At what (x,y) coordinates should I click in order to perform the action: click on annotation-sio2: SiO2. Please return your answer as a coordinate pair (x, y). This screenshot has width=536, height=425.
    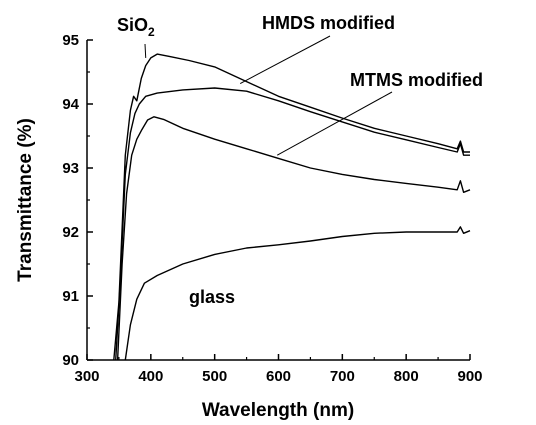
    Looking at the image, I should click on (136, 27).